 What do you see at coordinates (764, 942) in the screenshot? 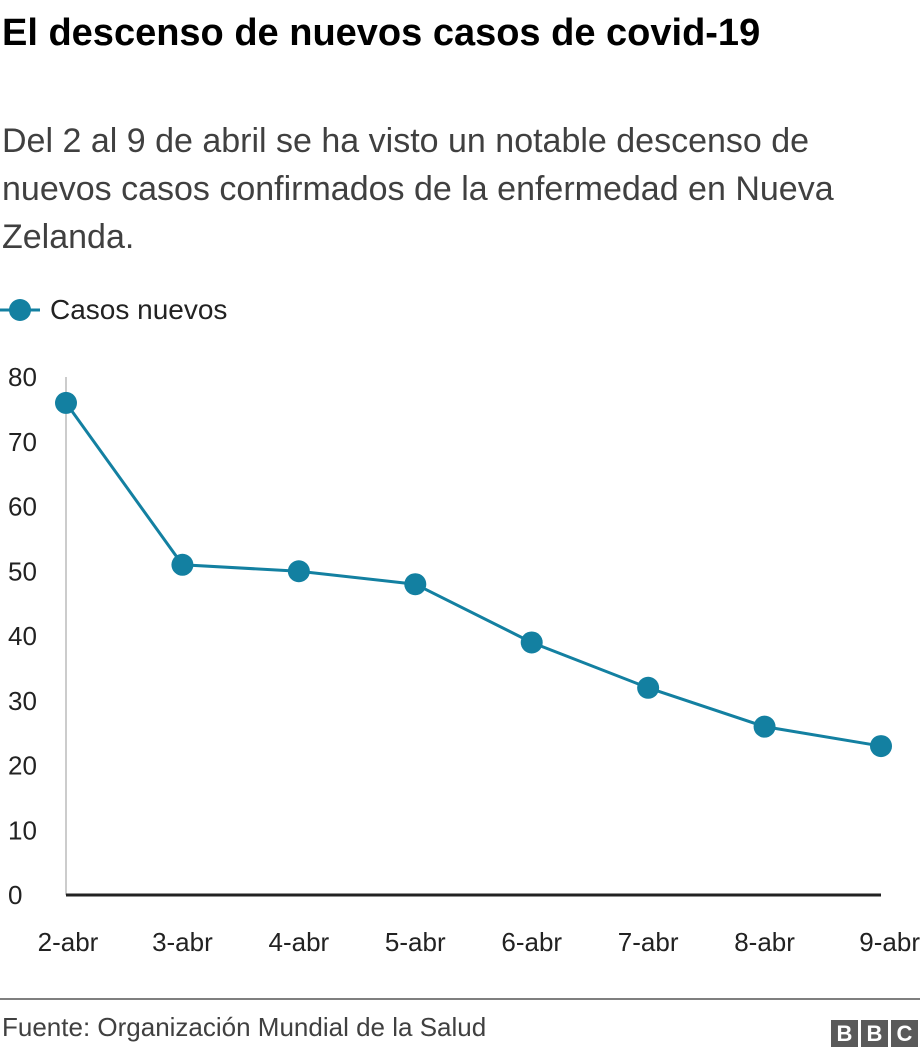
I see `x-tick-label: 8-abr` at bounding box center [764, 942].